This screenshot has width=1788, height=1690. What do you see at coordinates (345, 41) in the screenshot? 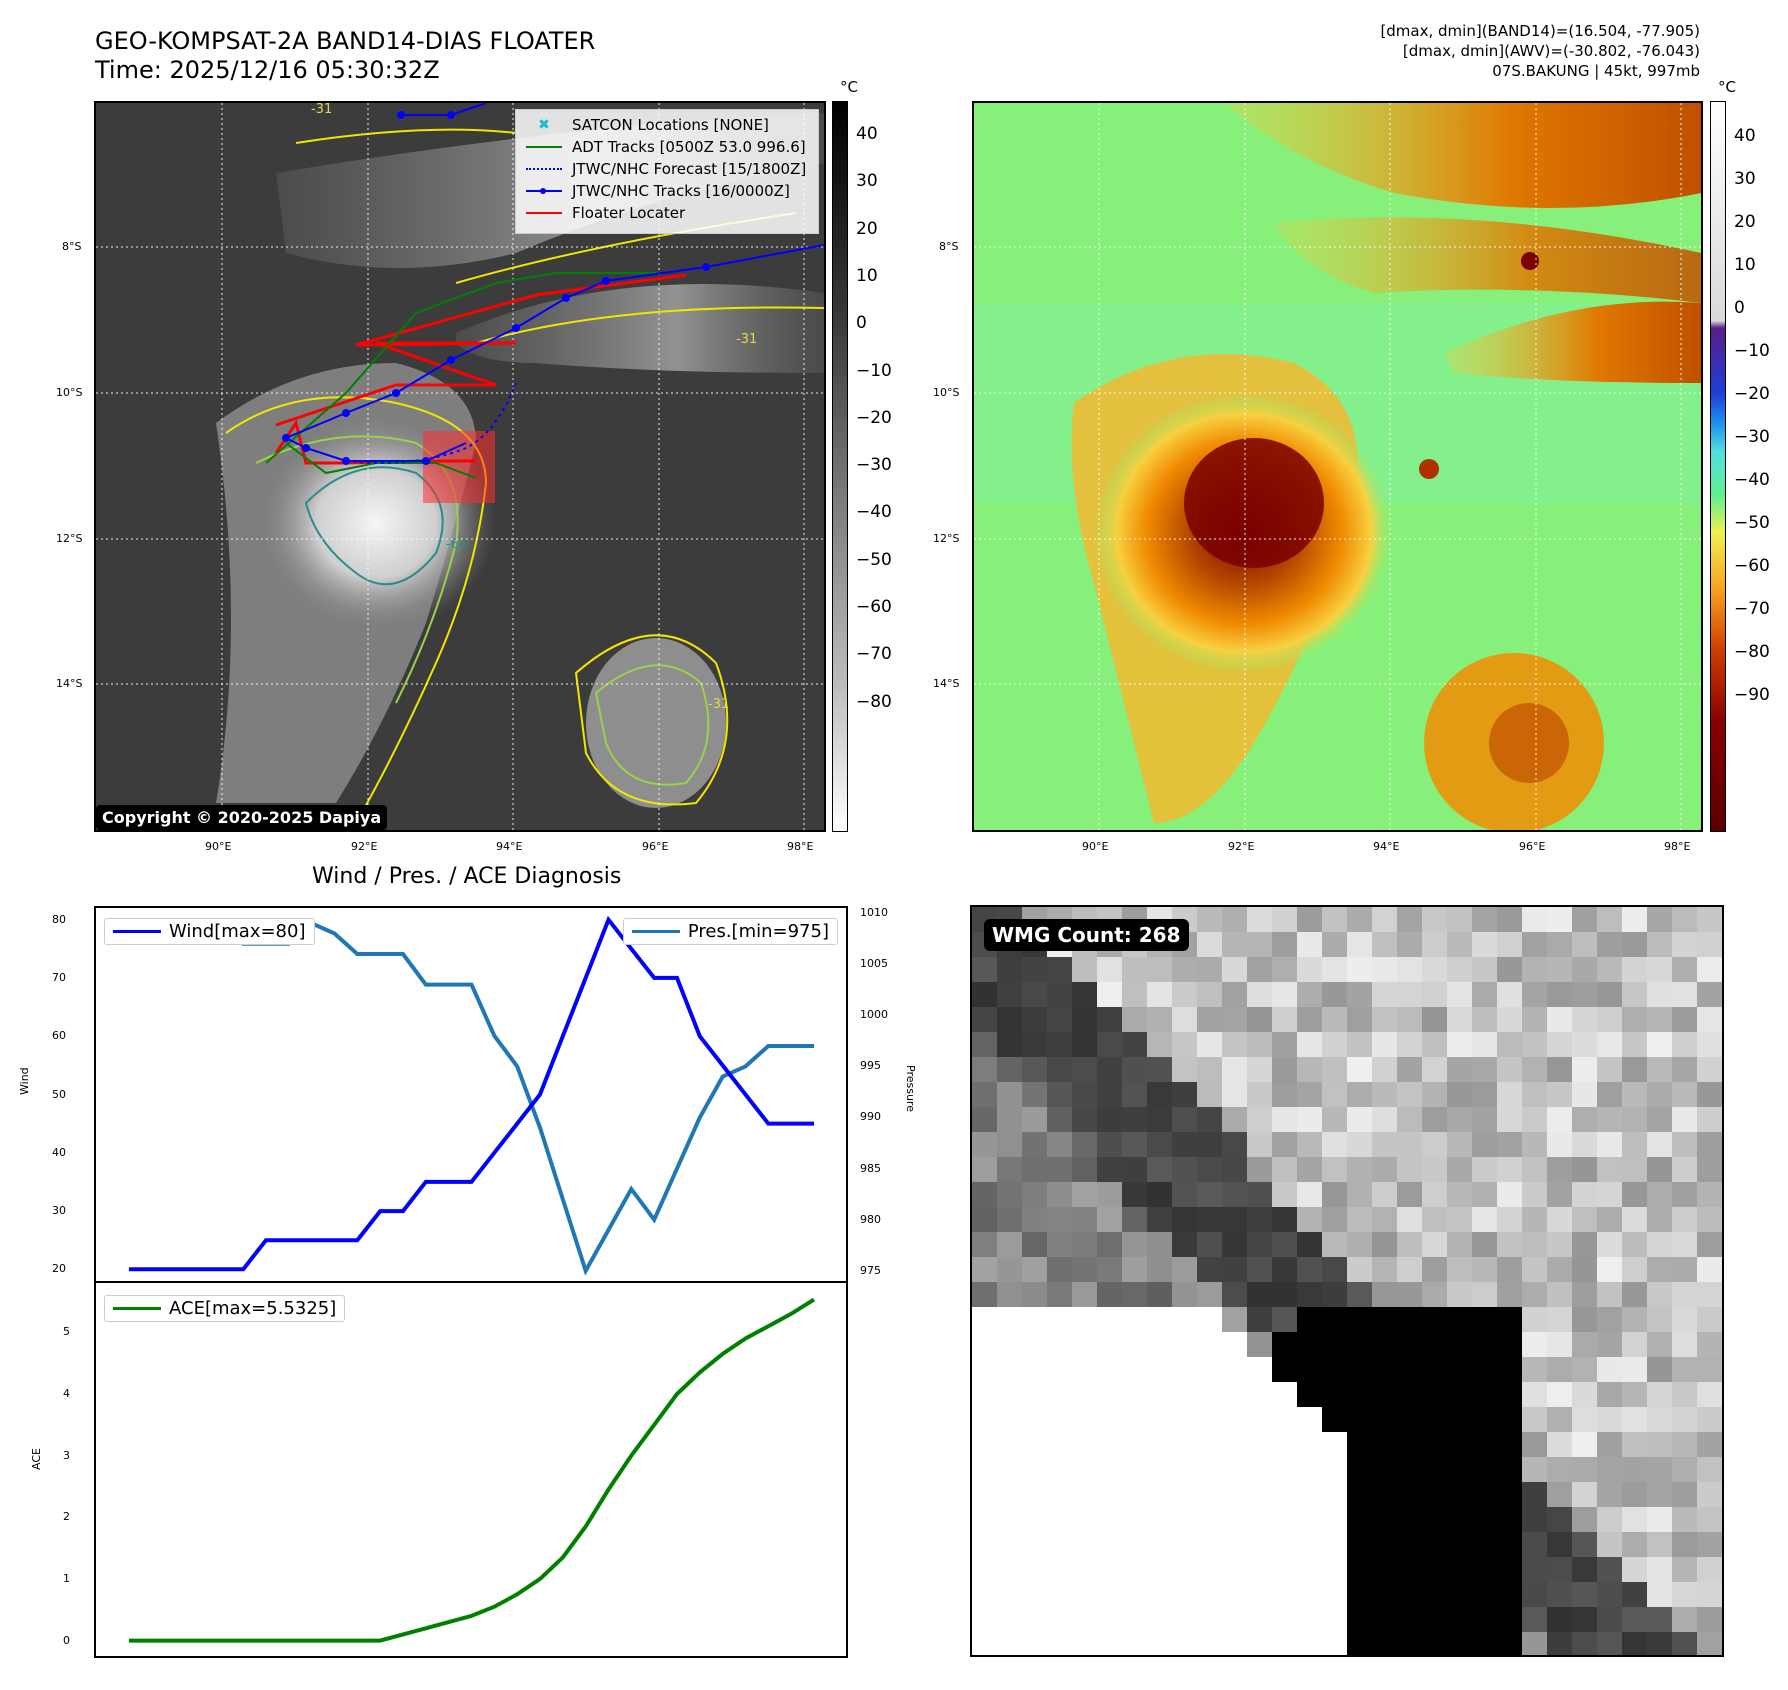
I see `figure-title-line1: GEO-KOMPSAT-2A BAND14-DIAS FLOATER` at bounding box center [345, 41].